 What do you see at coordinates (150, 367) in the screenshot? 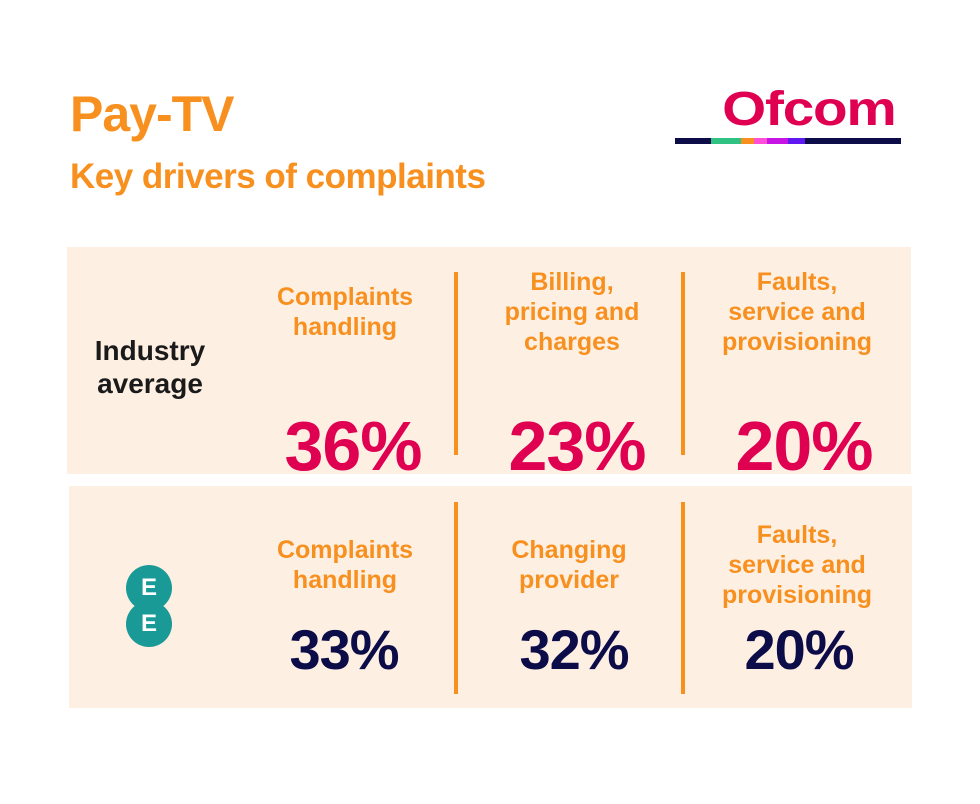
I see `industry-average-label: Industry average` at bounding box center [150, 367].